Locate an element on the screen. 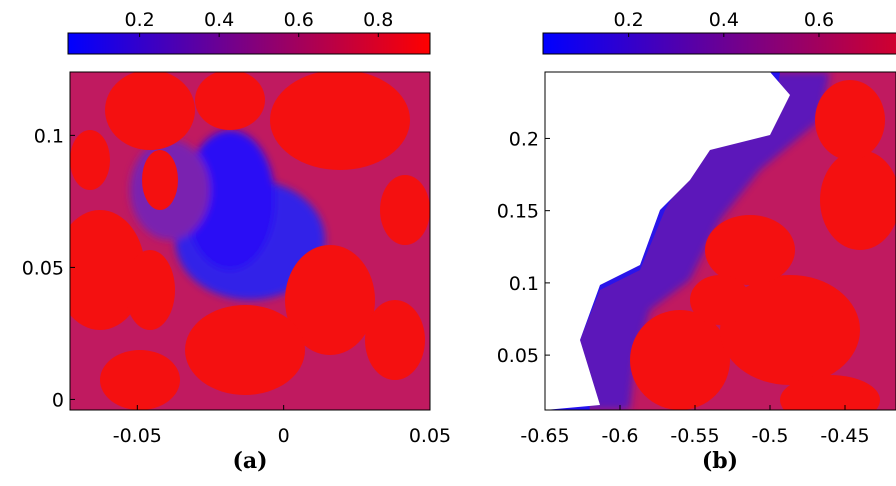 The height and width of the screenshot is (486, 896). panel-label: (a) is located at coordinates (249, 461).